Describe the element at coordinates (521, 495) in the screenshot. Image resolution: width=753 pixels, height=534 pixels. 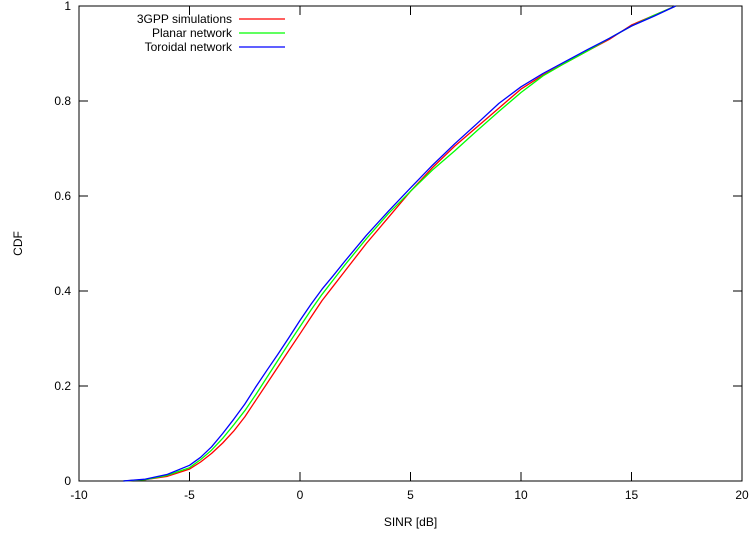
I see `x-tick-label: 10` at that location.